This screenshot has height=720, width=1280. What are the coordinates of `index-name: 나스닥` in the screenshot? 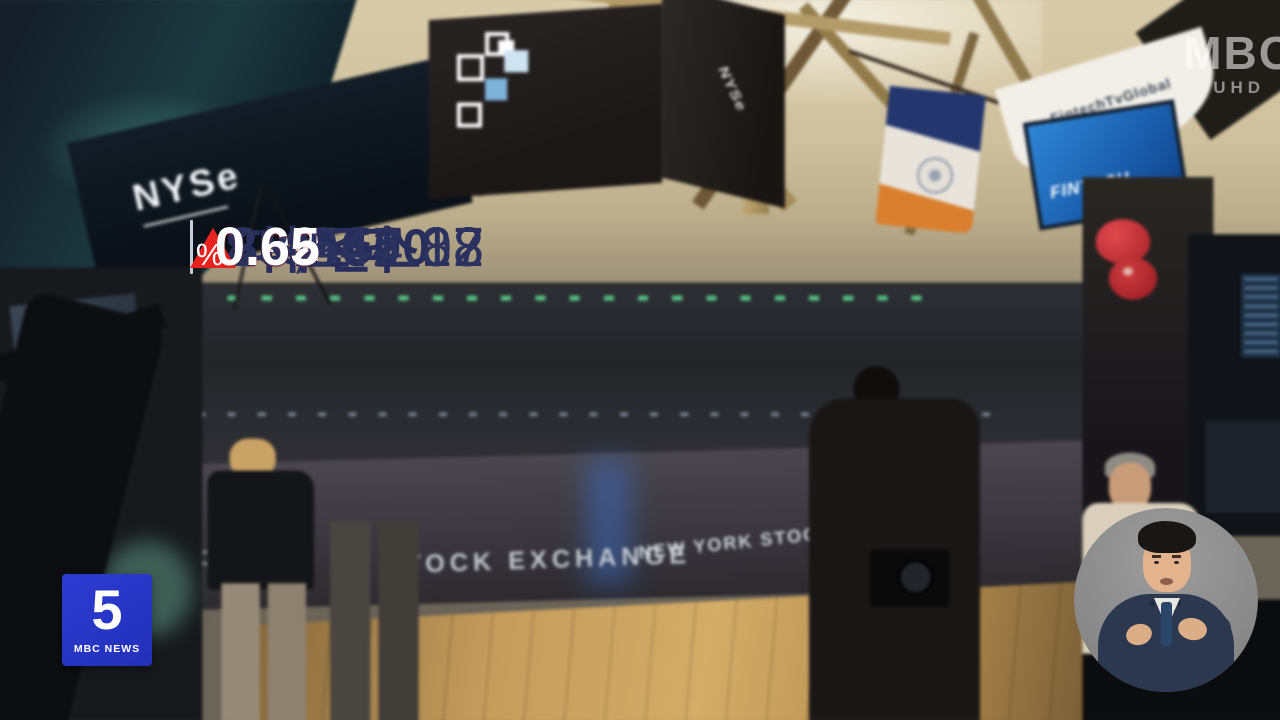 It's located at (328, 250).